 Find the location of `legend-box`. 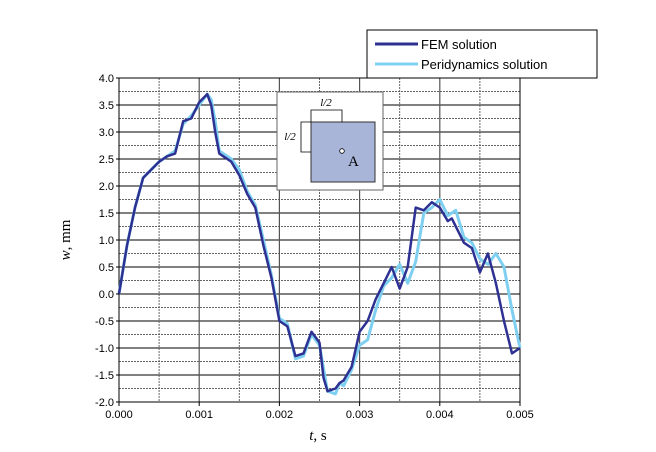

legend-box is located at coordinates (482, 54).